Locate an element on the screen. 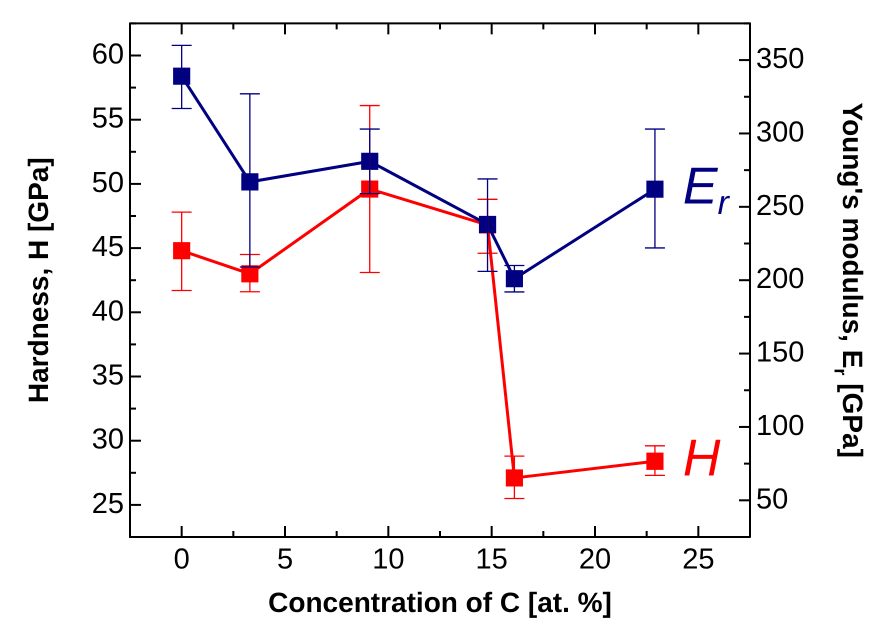  x-axis-title: Concentration of C [at. %] is located at coordinates (440, 602).